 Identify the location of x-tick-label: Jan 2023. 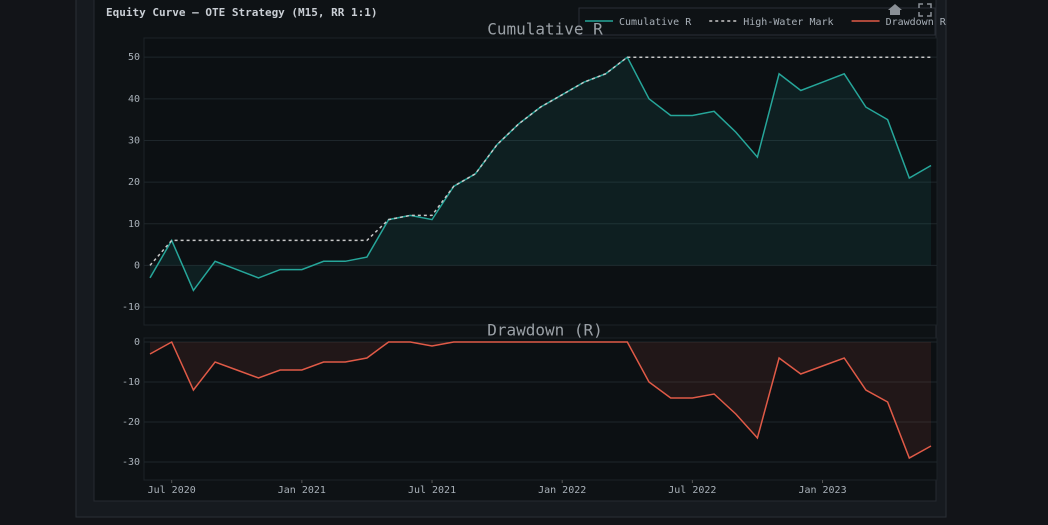
(822, 490).